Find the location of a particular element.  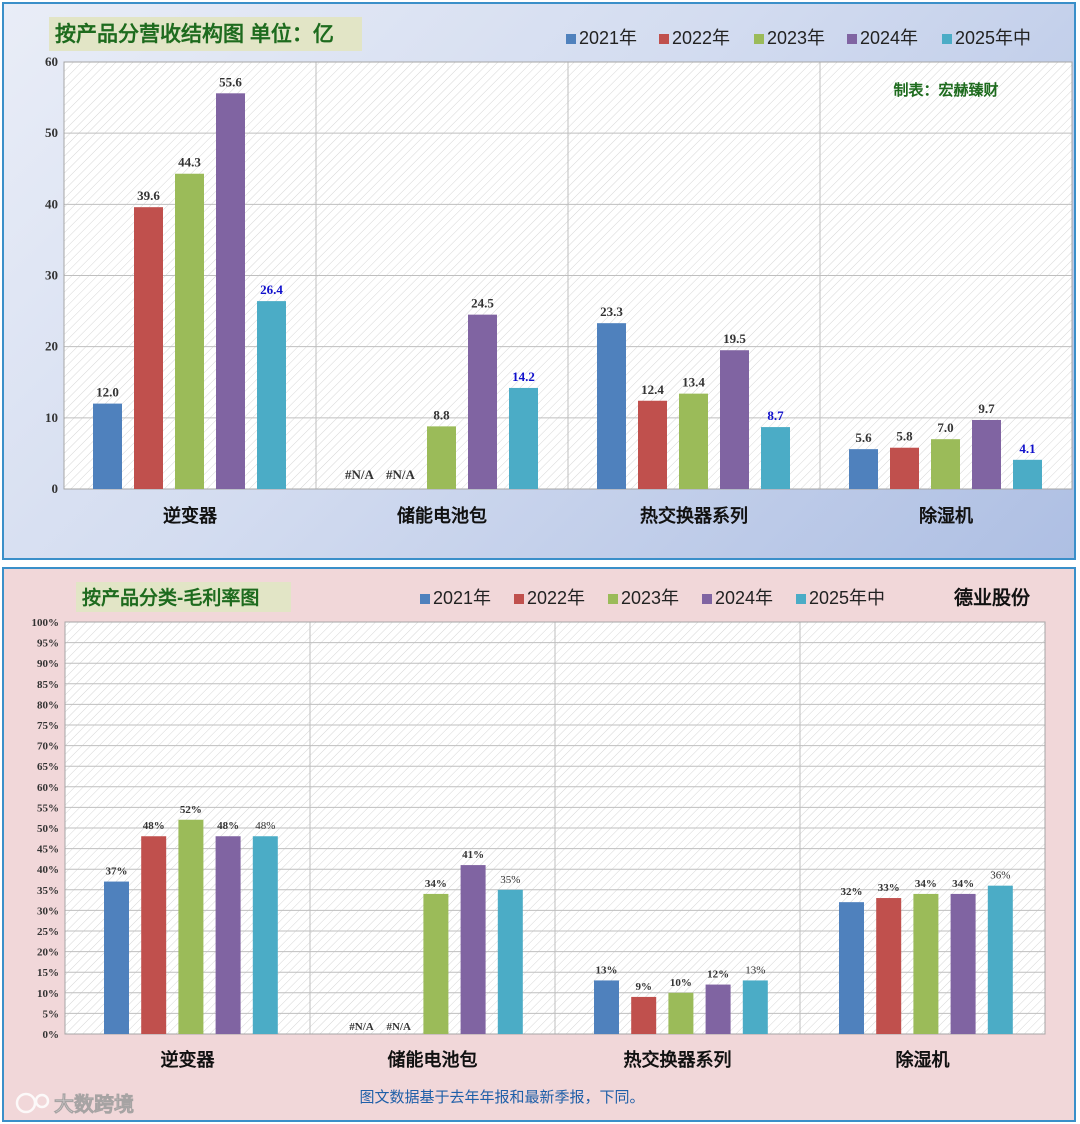

watermark: 大数跨境 is located at coordinates (74, 1104).